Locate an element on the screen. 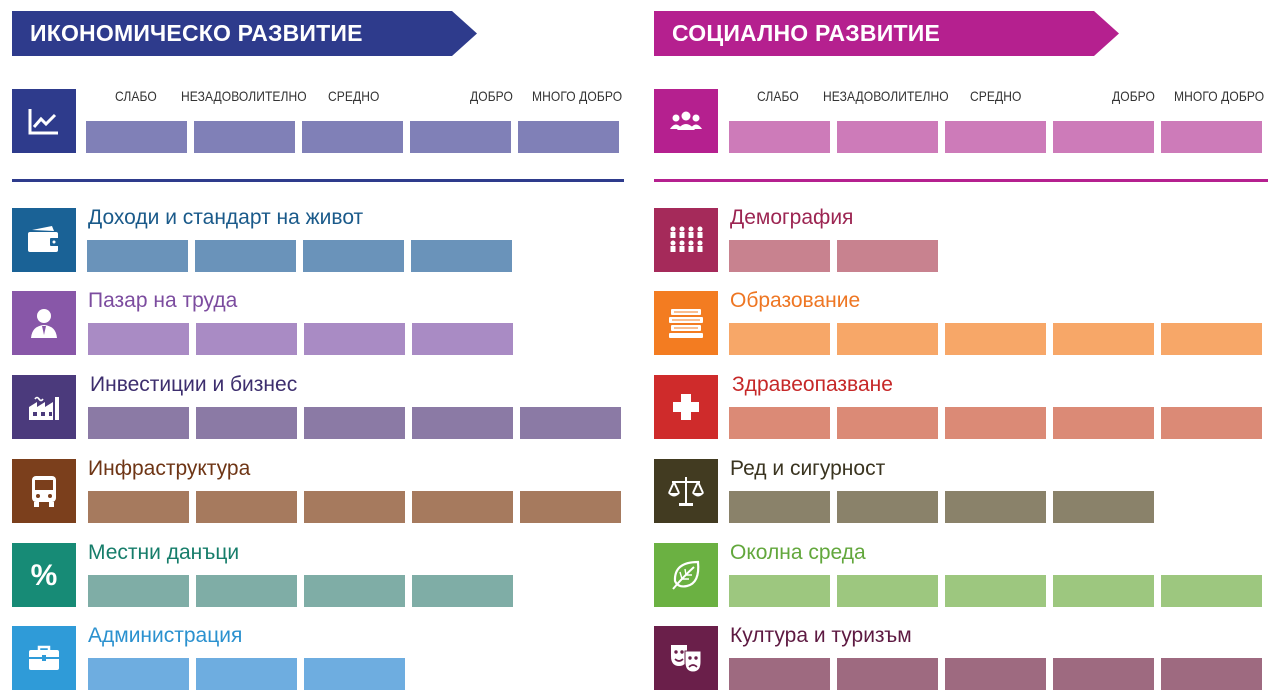 The image size is (1276, 700). social-divider is located at coordinates (961, 180).